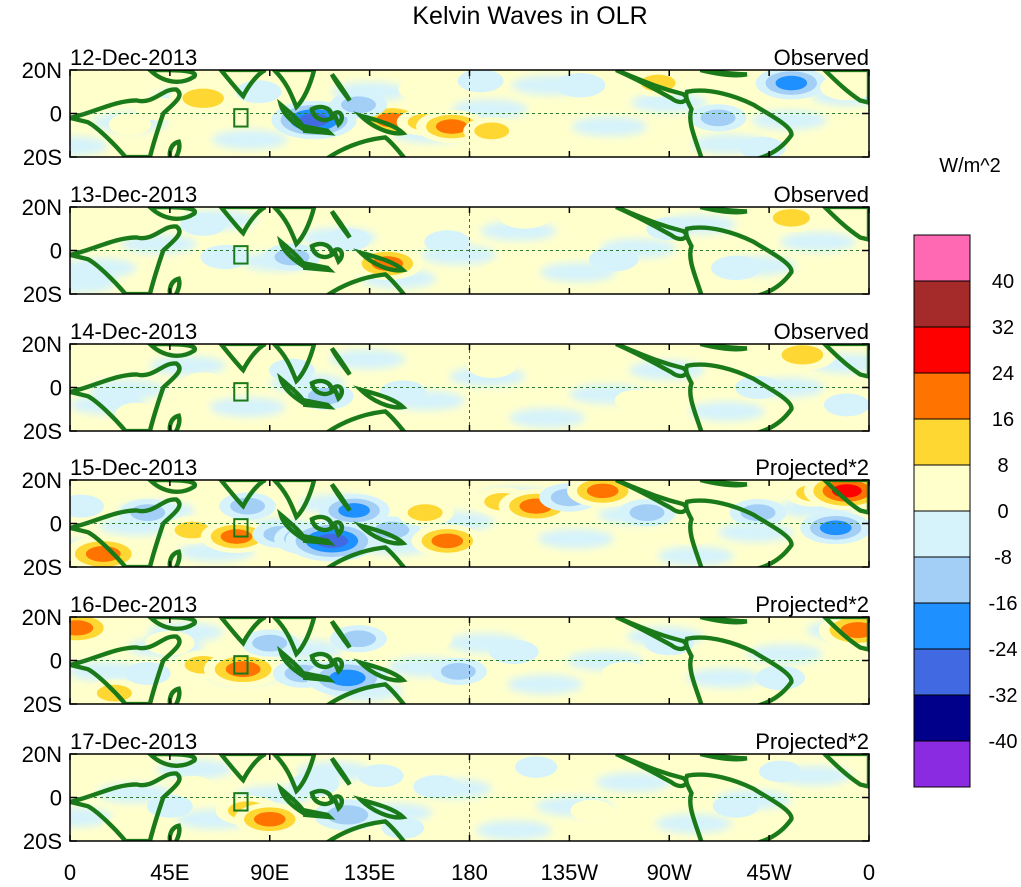  What do you see at coordinates (1003, 696) in the screenshot?
I see `colorbar-tick-label: -32` at bounding box center [1003, 696].